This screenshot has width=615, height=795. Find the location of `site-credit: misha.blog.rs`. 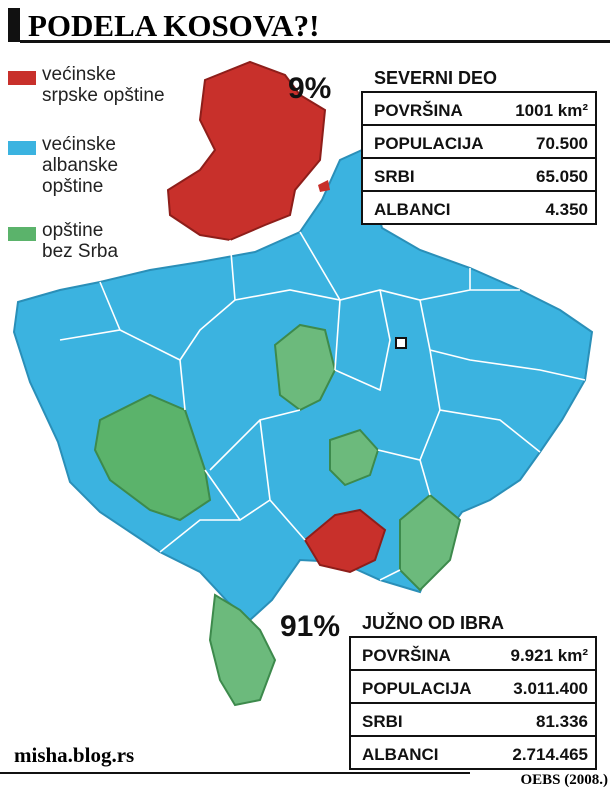

site-credit: misha.blog.rs is located at coordinates (74, 755).